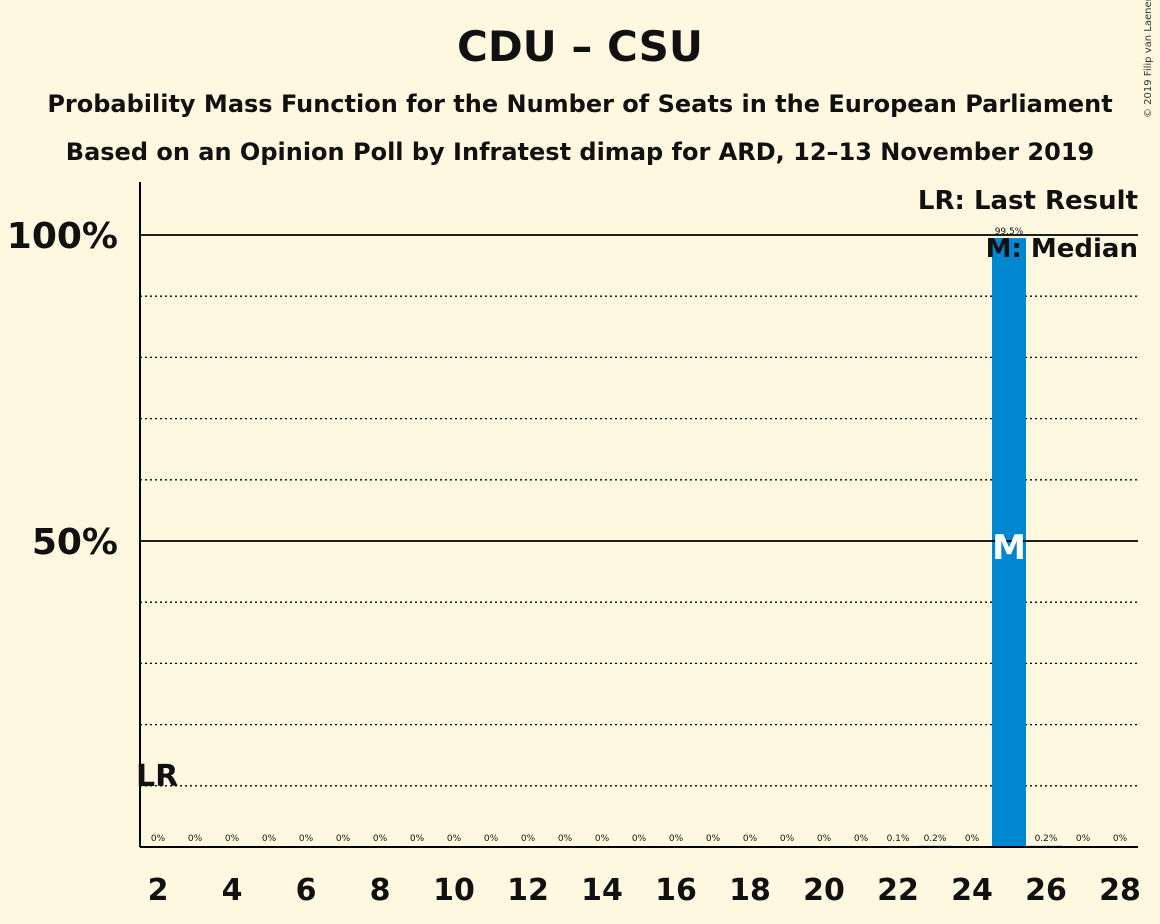 The height and width of the screenshot is (924, 1160). What do you see at coordinates (157, 776) in the screenshot?
I see `last-result-marker: LR` at bounding box center [157, 776].